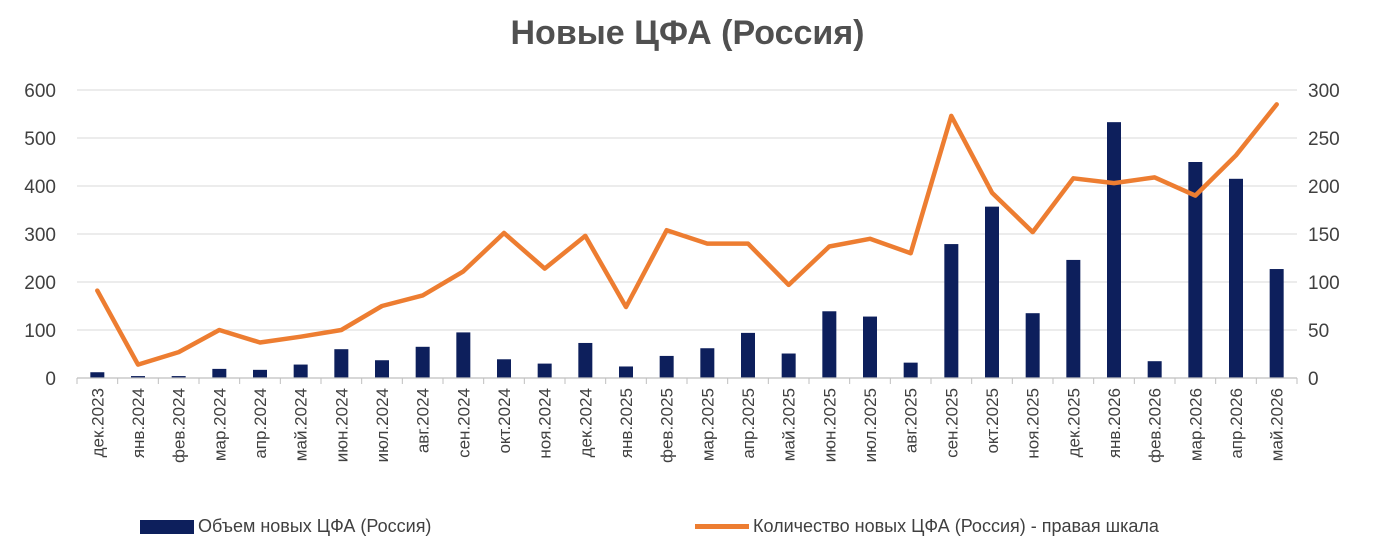 This screenshot has width=1375, height=553. Describe the element at coordinates (423, 420) in the screenshot. I see `x-tick-label: авг.2024` at that location.